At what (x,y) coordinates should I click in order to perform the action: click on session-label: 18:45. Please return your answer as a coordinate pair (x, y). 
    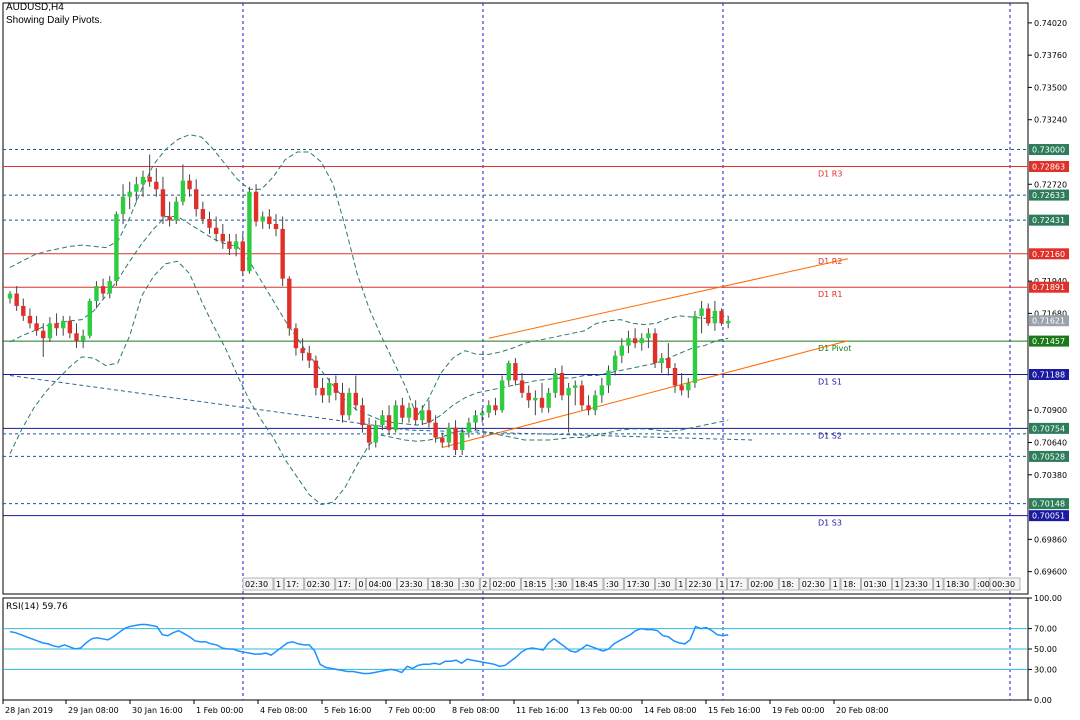
    Looking at the image, I should click on (586, 584).